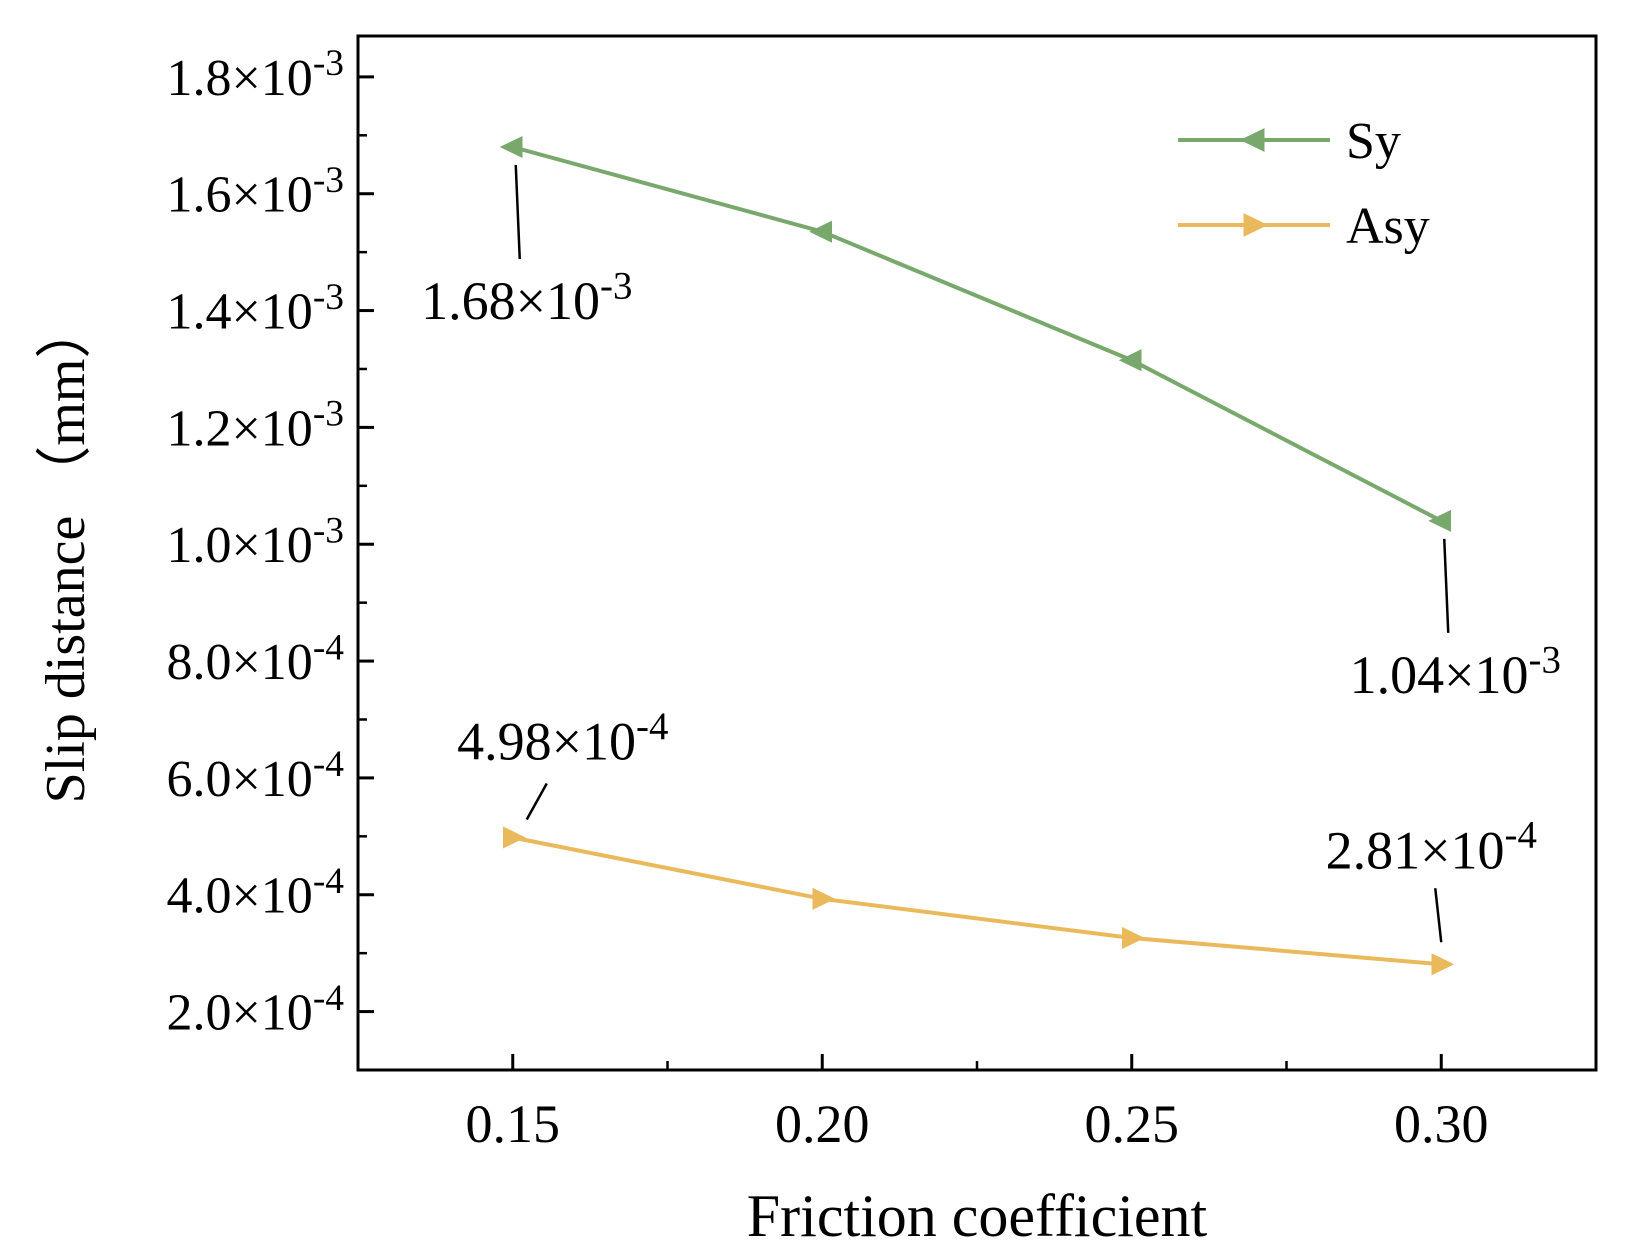 The width and height of the screenshot is (1629, 1260). I want to click on y-tick-label: 6.0×10⁻⁴, so click(255, 776).